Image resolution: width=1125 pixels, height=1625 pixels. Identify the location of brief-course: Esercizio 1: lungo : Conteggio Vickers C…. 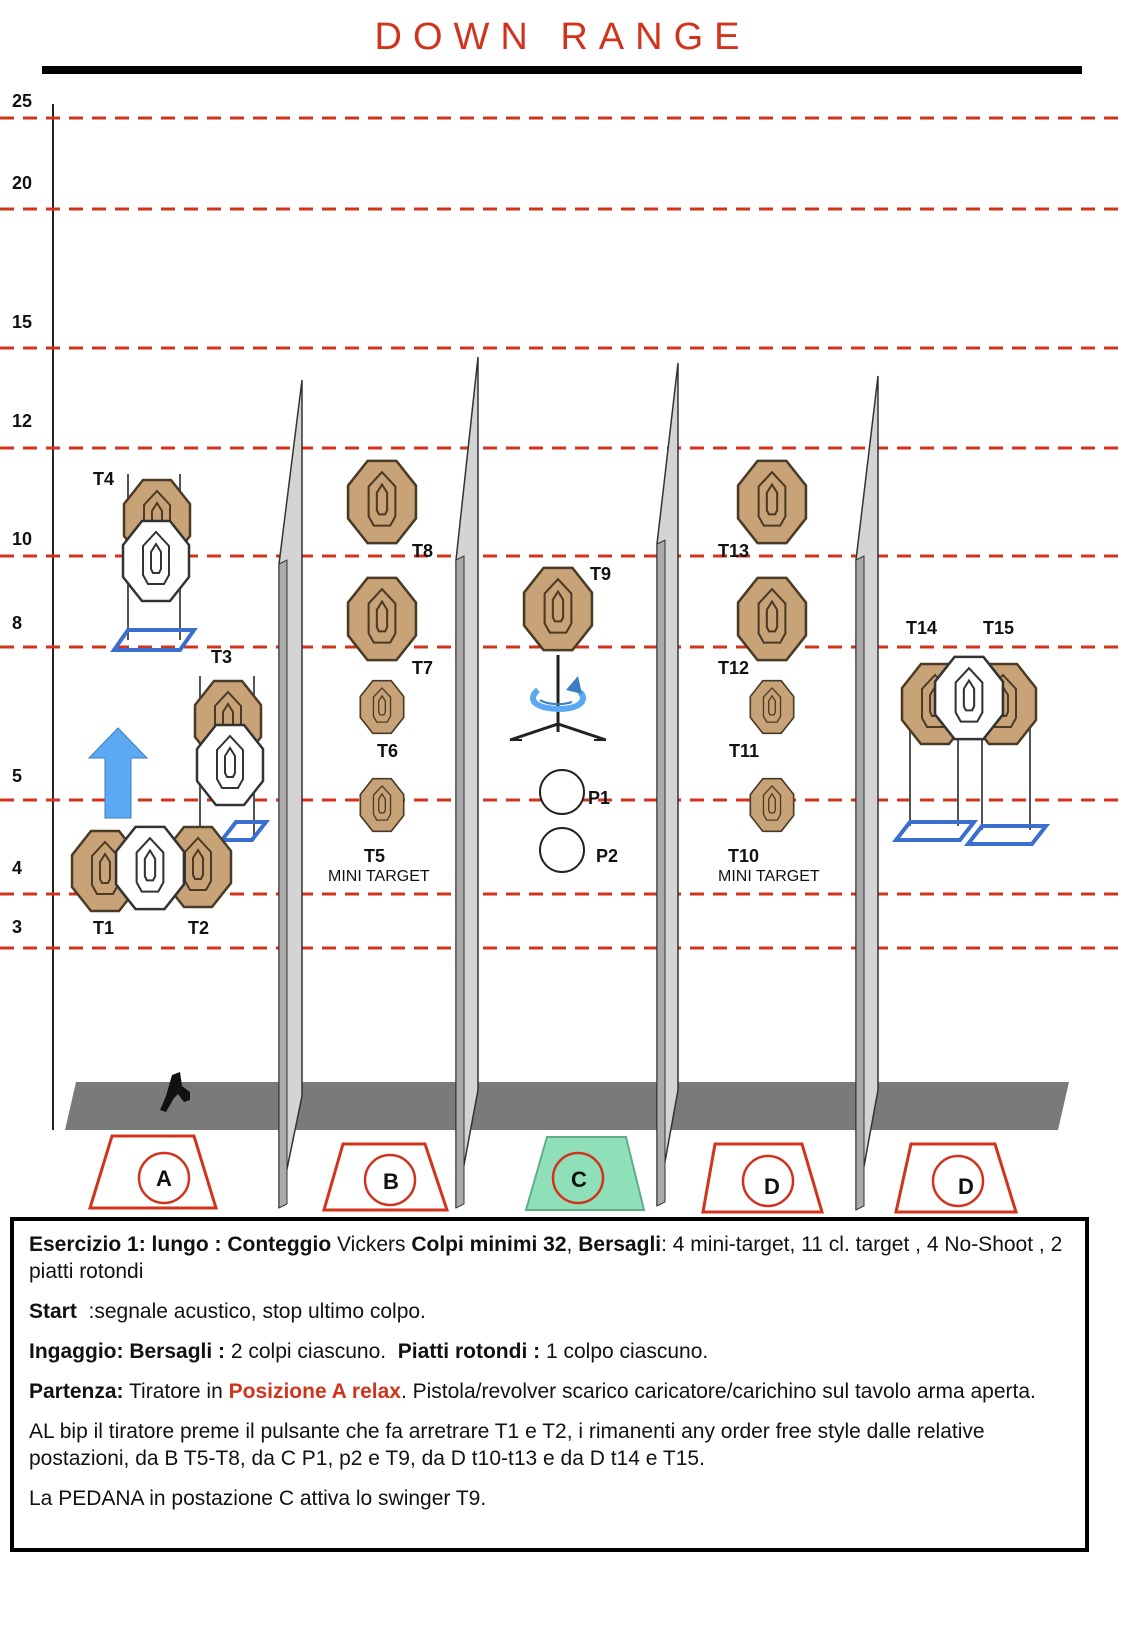
(549, 1258).